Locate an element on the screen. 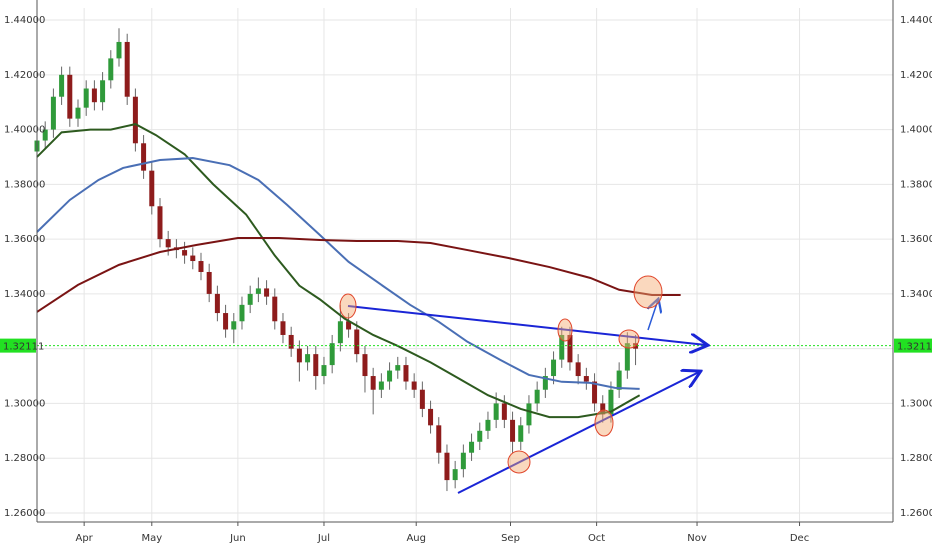 This screenshot has height=550, width=932. y-tick-label: 1.28000 is located at coordinates (24, 458).